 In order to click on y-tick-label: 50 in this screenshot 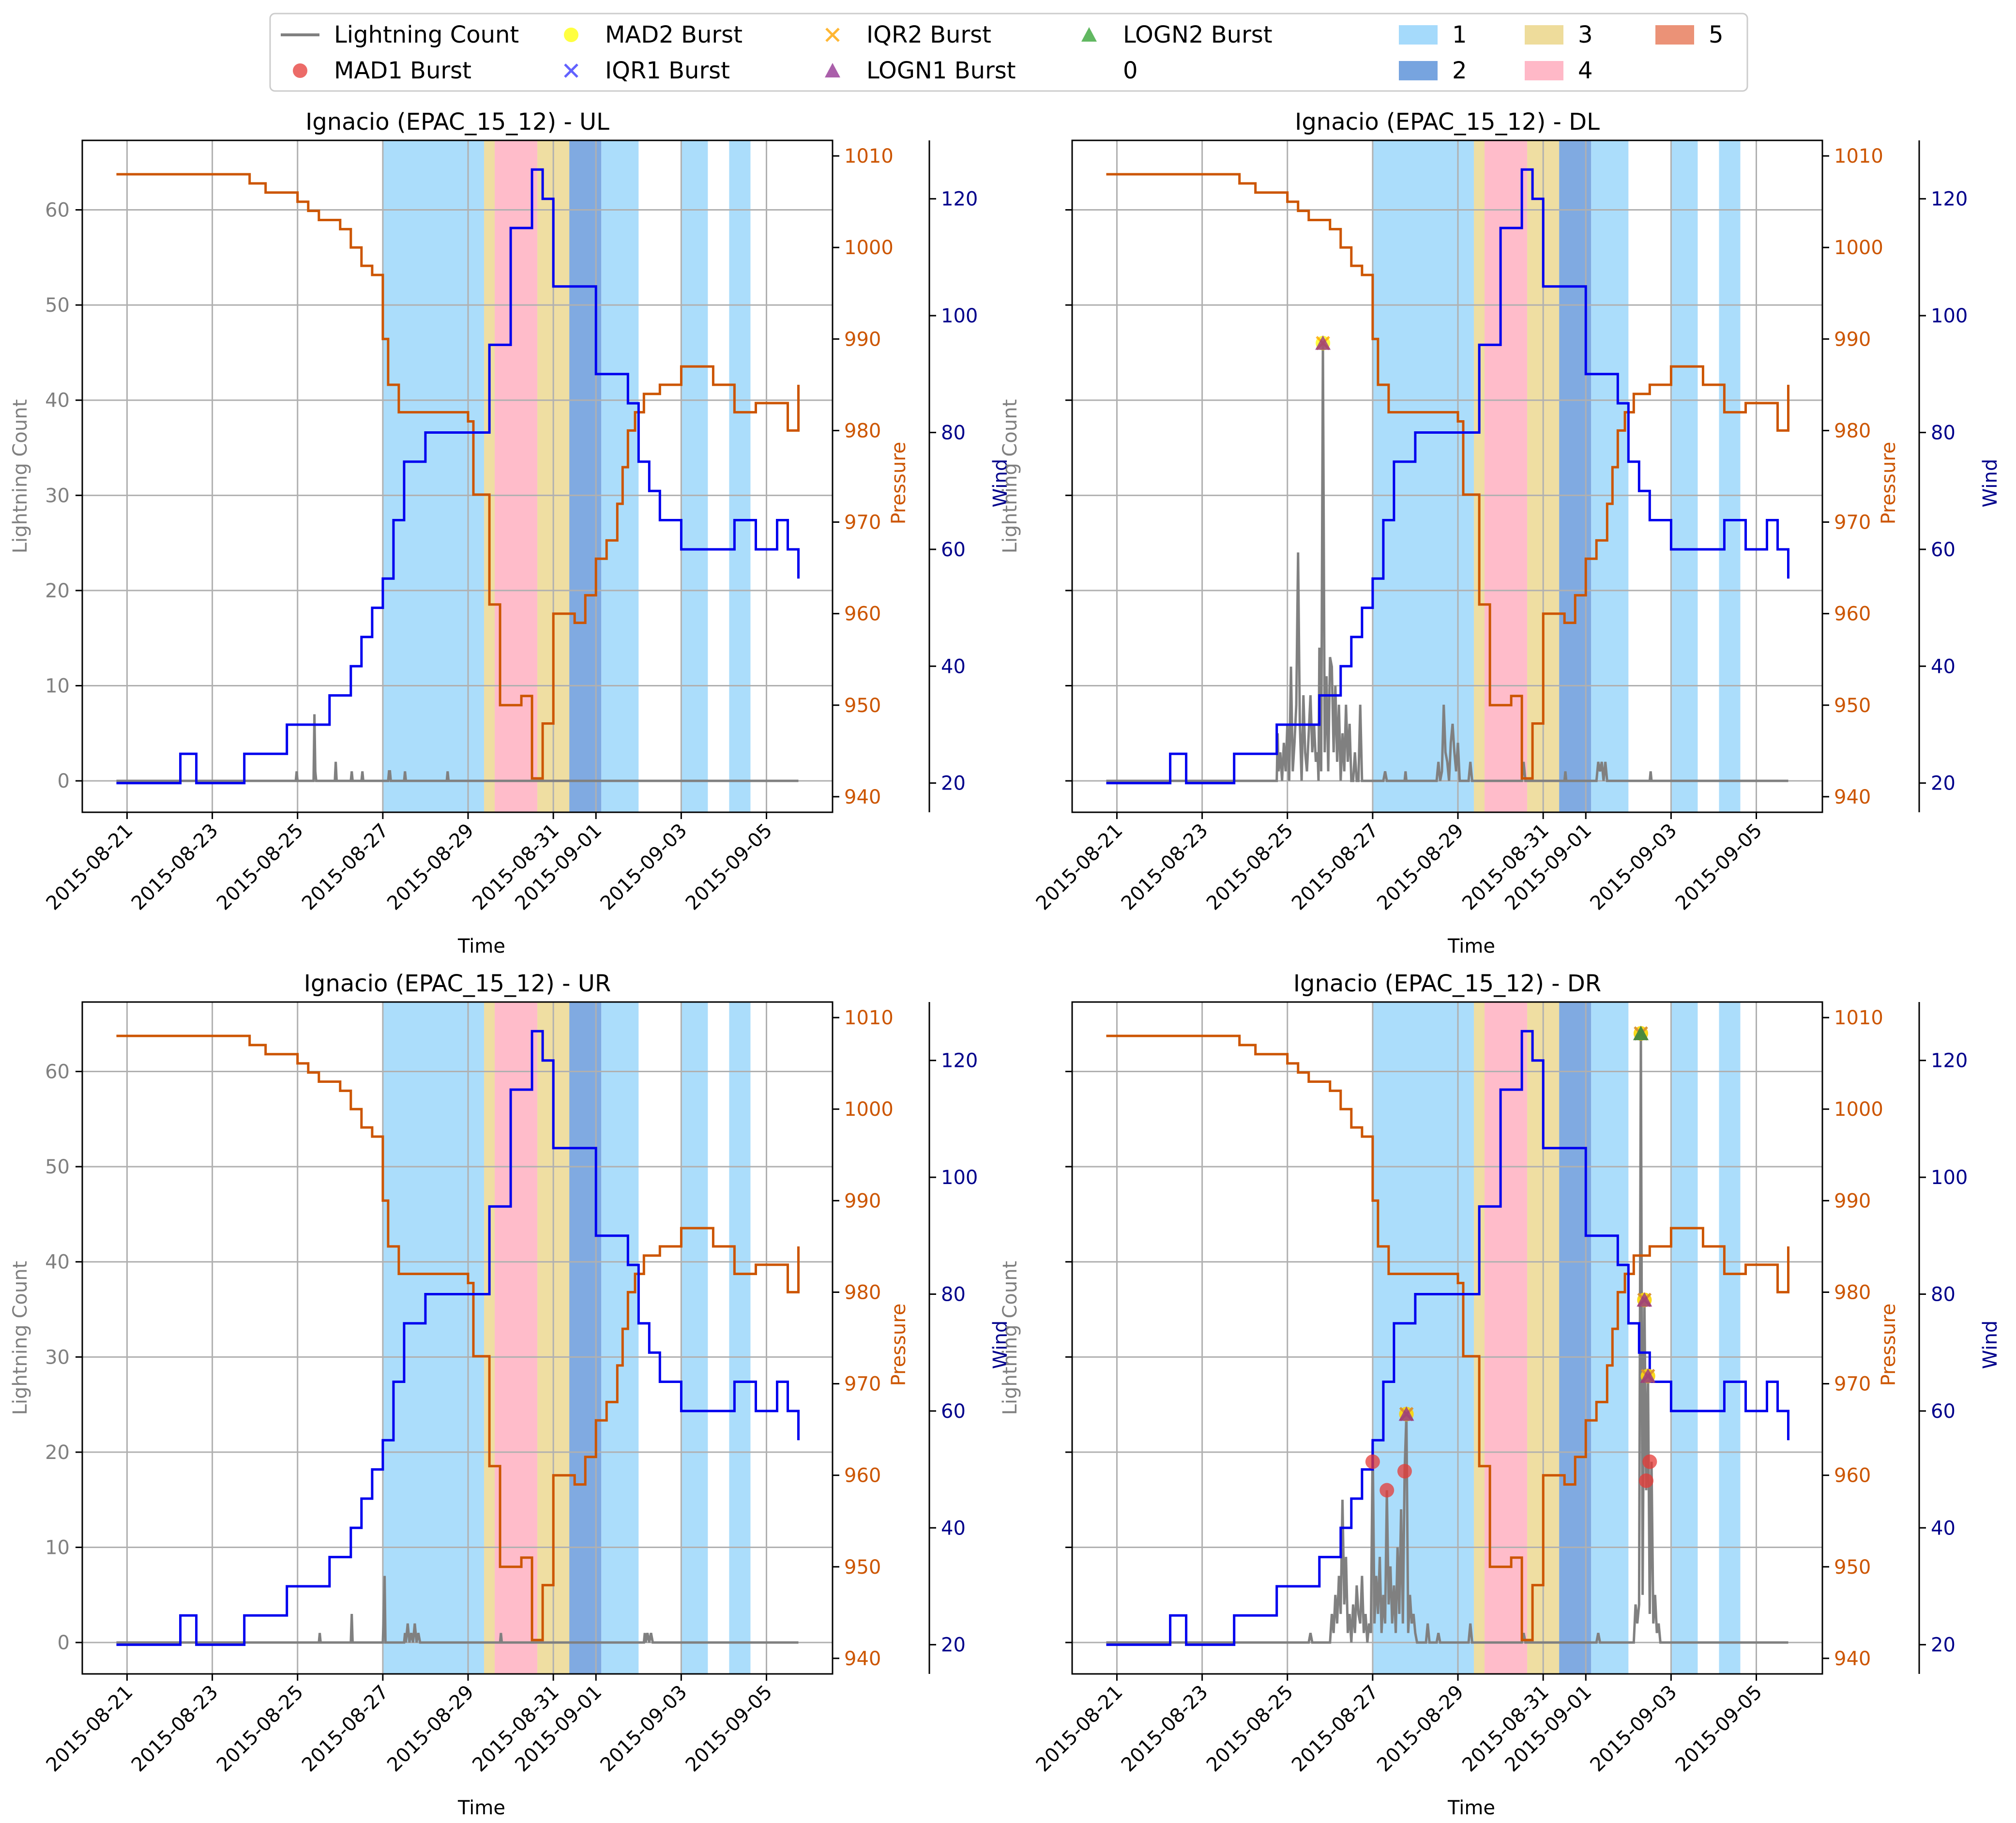, I will do `click(58, 1167)`.